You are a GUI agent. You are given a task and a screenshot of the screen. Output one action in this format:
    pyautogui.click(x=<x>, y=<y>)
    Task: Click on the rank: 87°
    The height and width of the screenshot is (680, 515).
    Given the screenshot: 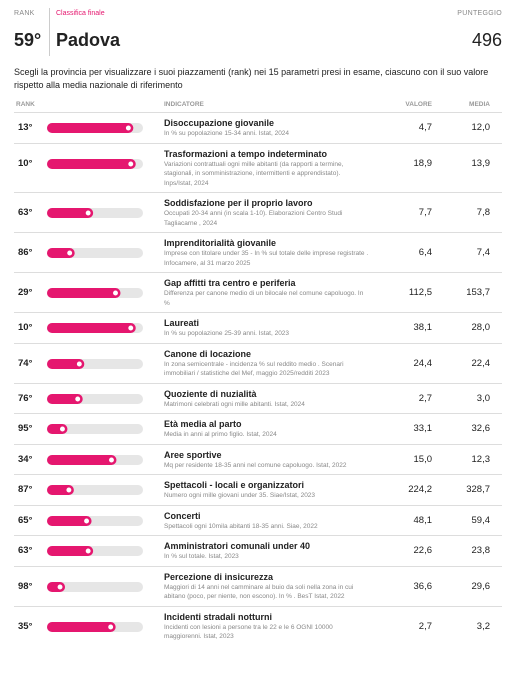 What is the action you would take?
    pyautogui.click(x=25, y=490)
    